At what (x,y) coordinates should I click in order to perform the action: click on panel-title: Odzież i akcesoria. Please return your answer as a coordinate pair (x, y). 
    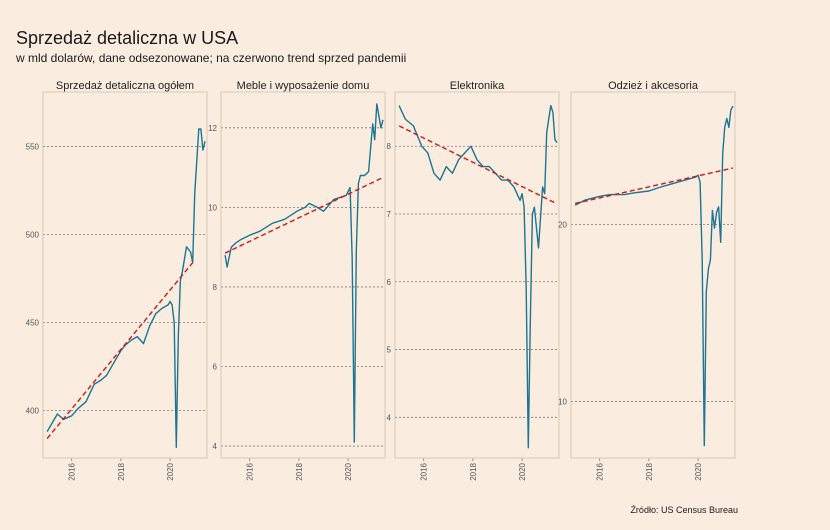
    Looking at the image, I should click on (653, 86).